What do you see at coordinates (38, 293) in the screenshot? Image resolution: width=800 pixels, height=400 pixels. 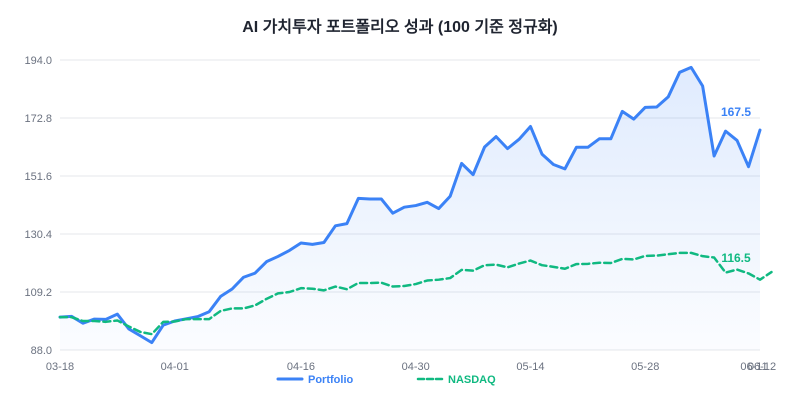 I see `y-tick-label: 109.2` at bounding box center [38, 293].